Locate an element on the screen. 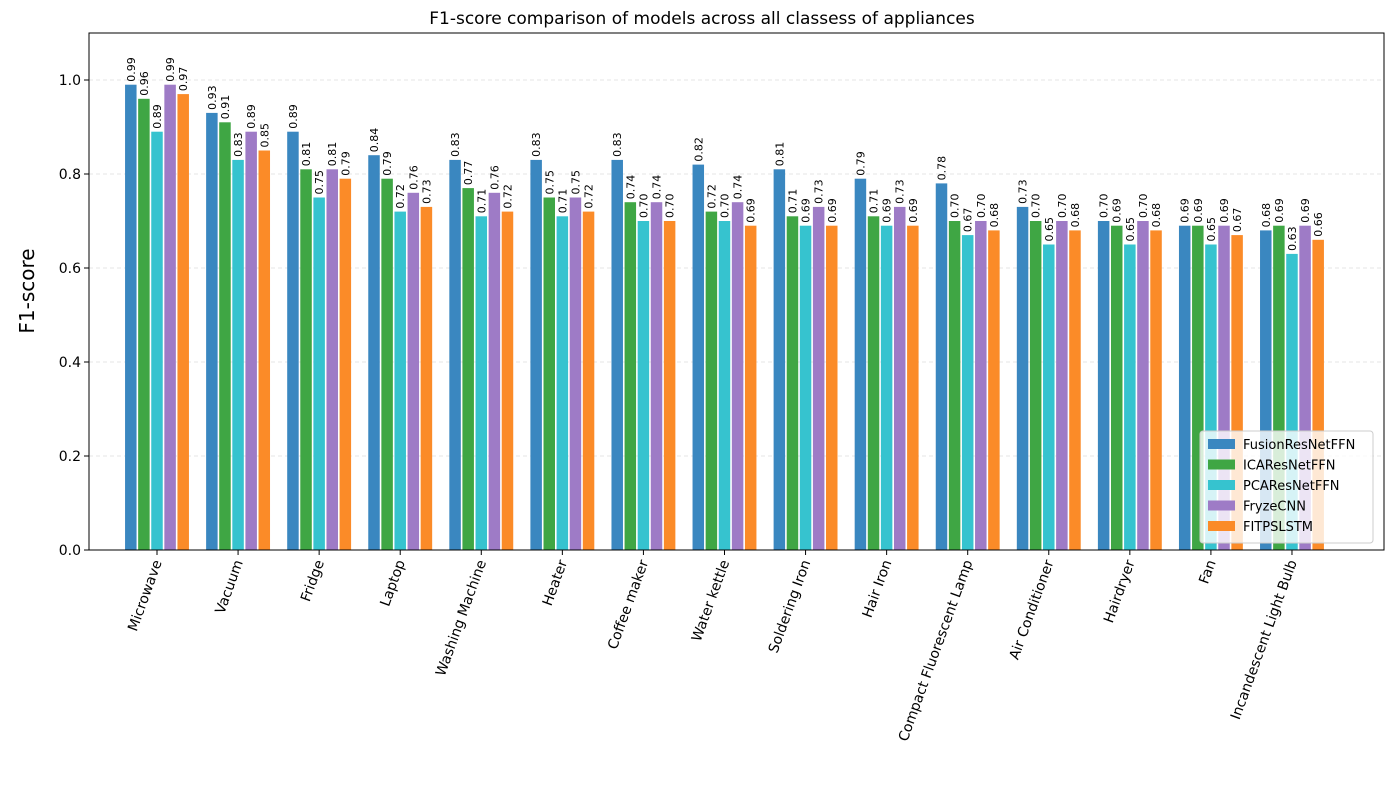 The image size is (1389, 790). x-tick-label: Heater is located at coordinates (555, 583).